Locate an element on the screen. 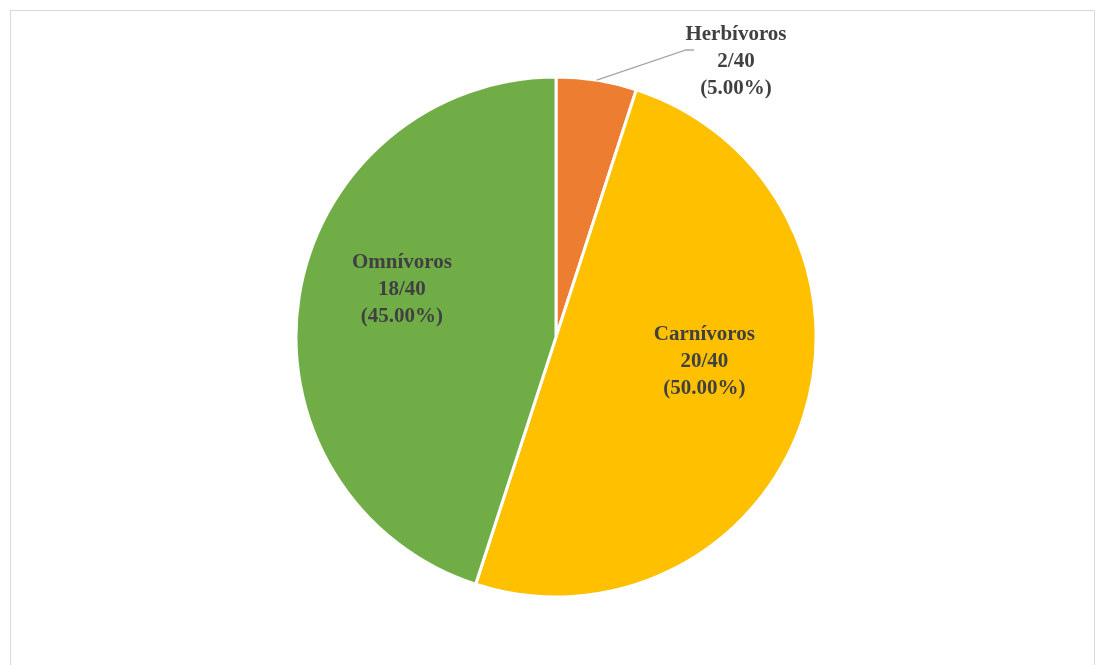 The width and height of the screenshot is (1105, 665). data-label: 2/40 (5.00%) is located at coordinates (736, 73).